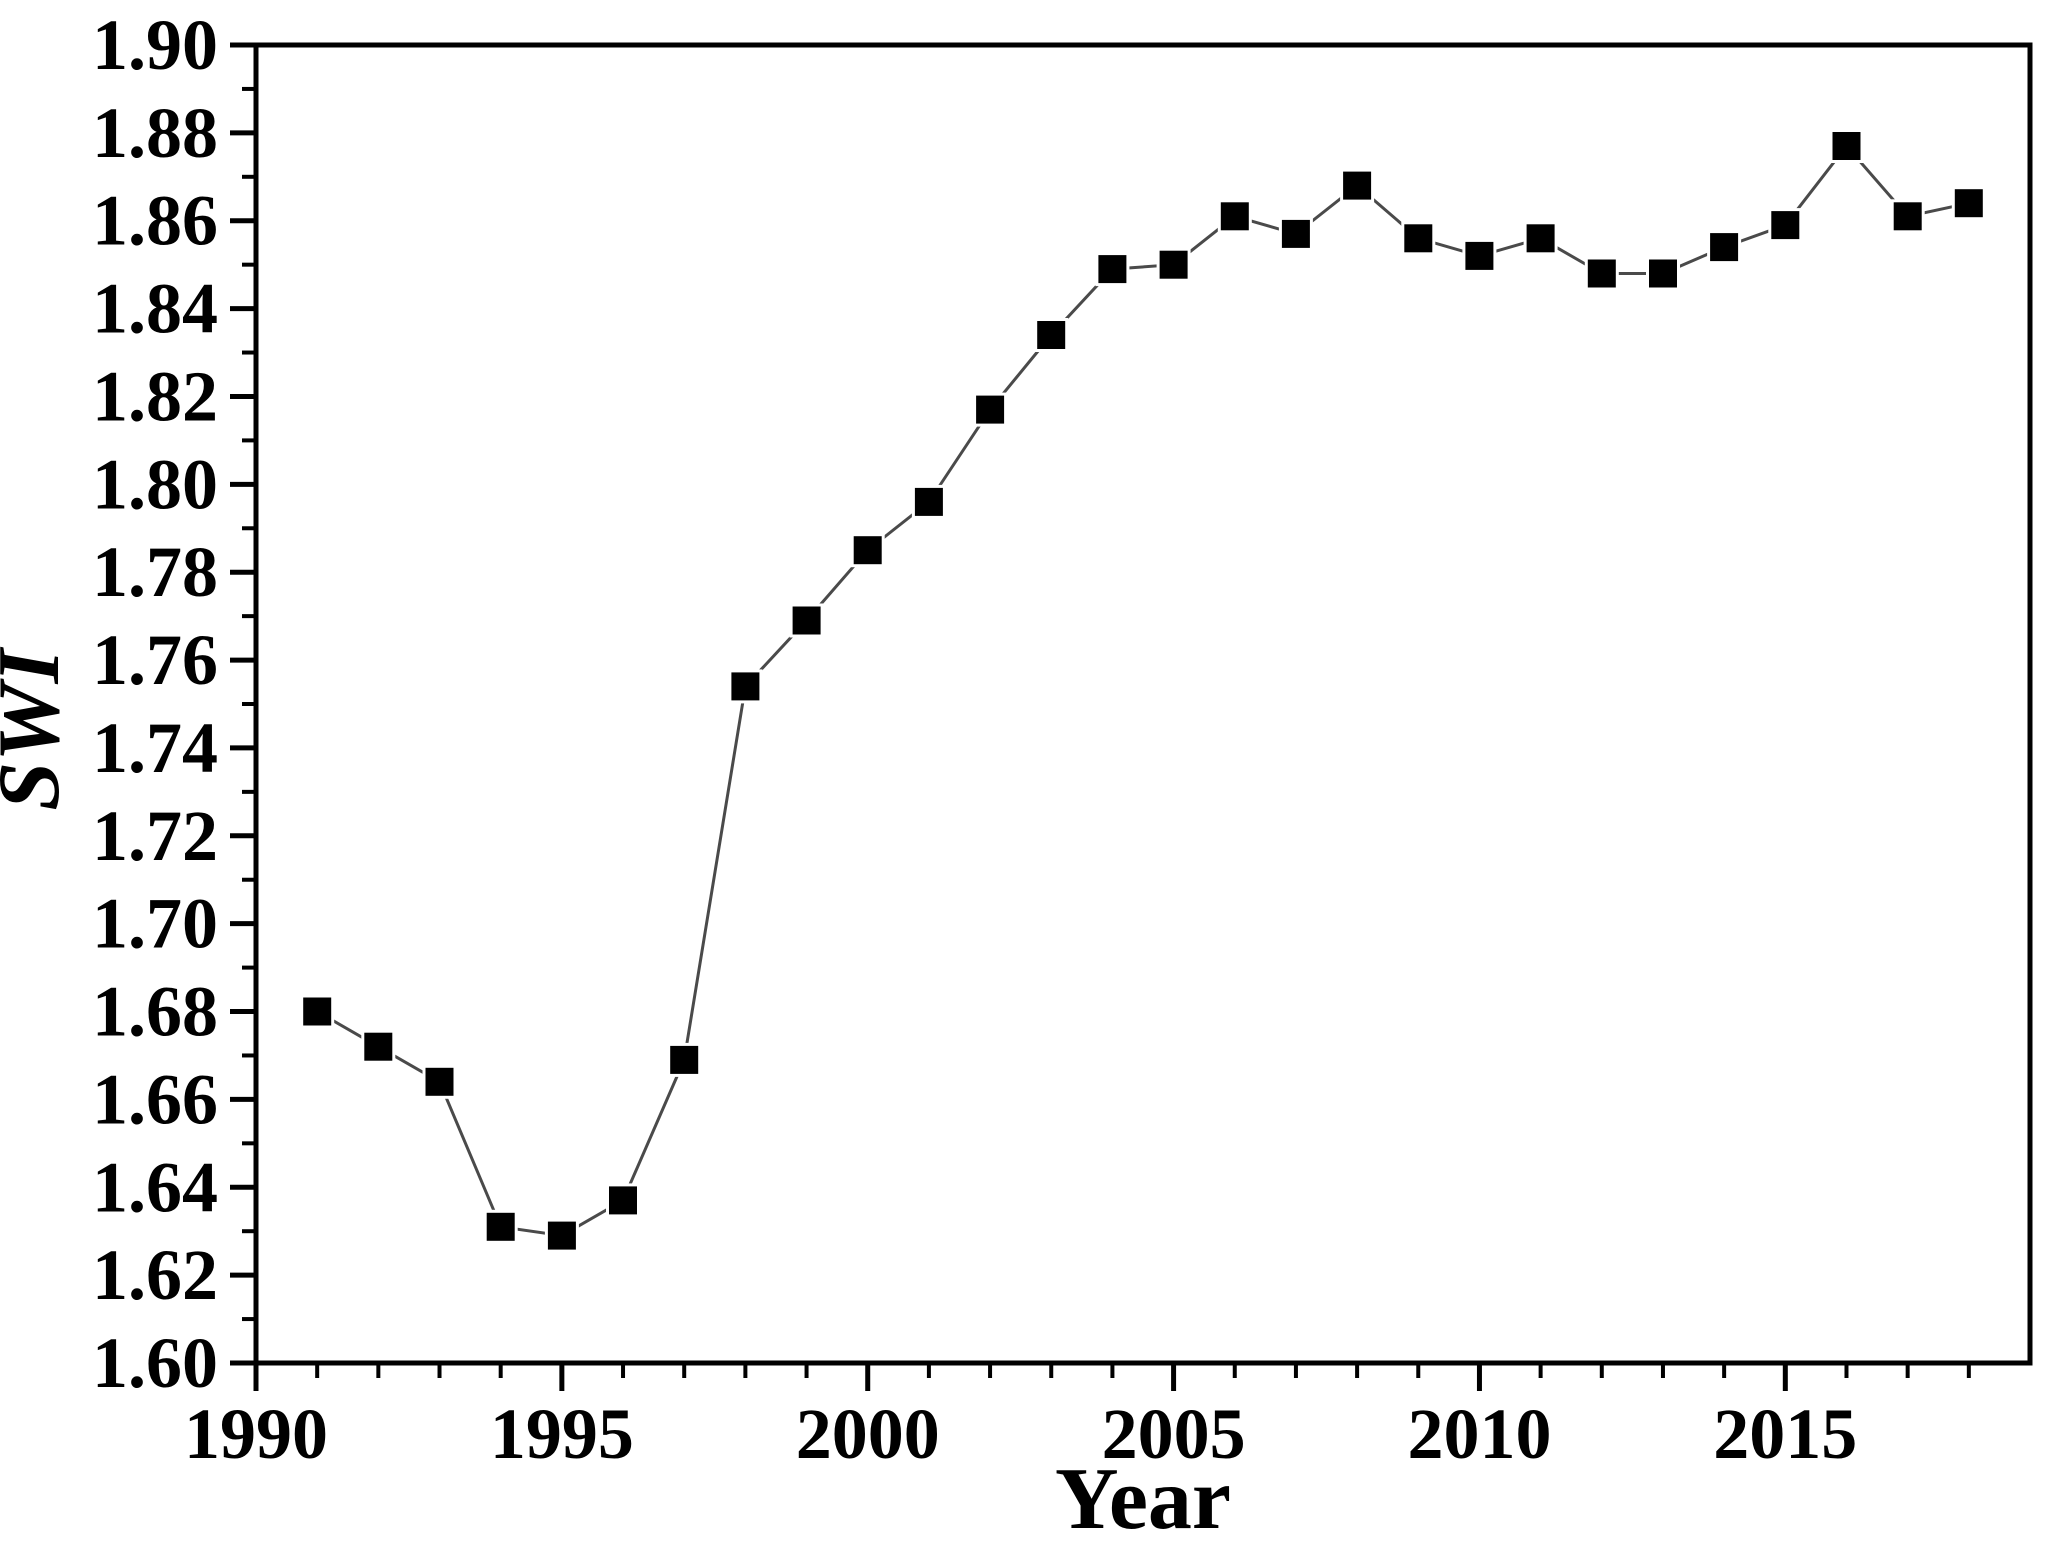 This screenshot has width=2062, height=1555. What do you see at coordinates (155, 836) in the screenshot?
I see `y-tick-label-1.72: 1.72` at bounding box center [155, 836].